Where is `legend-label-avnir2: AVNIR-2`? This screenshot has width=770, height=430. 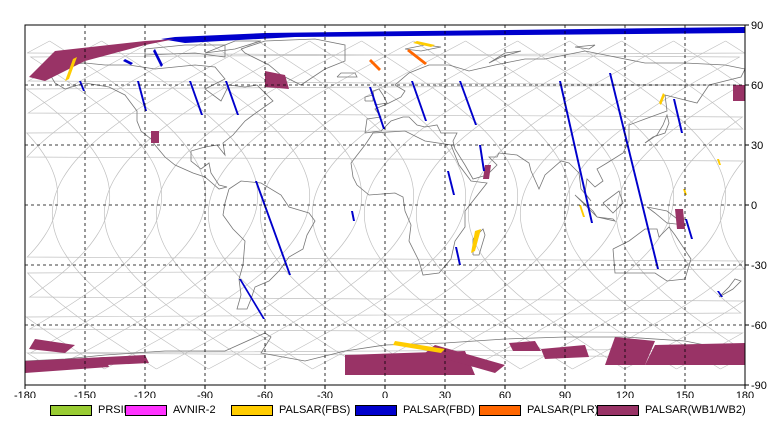 legend-label-avnir2: AVNIR-2 is located at coordinates (194, 410).